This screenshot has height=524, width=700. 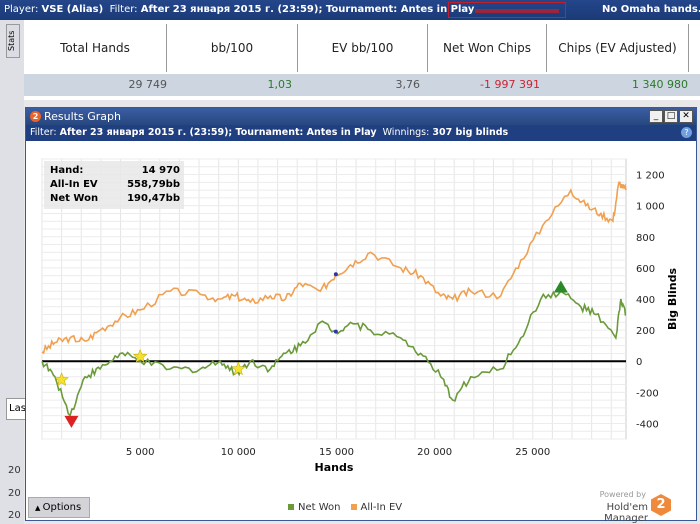 What do you see at coordinates (487, 48) in the screenshot?
I see `header-net-won-chips: Net Won Chips` at bounding box center [487, 48].